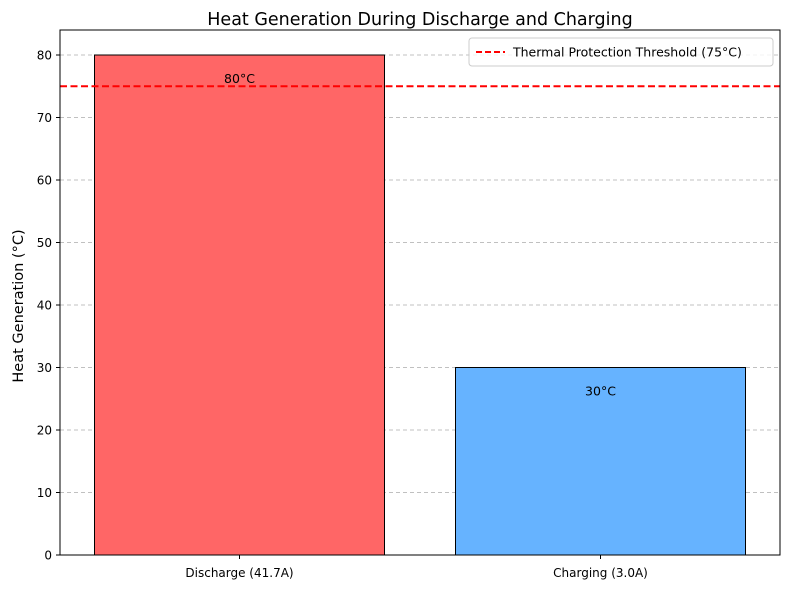  Describe the element at coordinates (600, 461) in the screenshot. I see `bar` at that location.